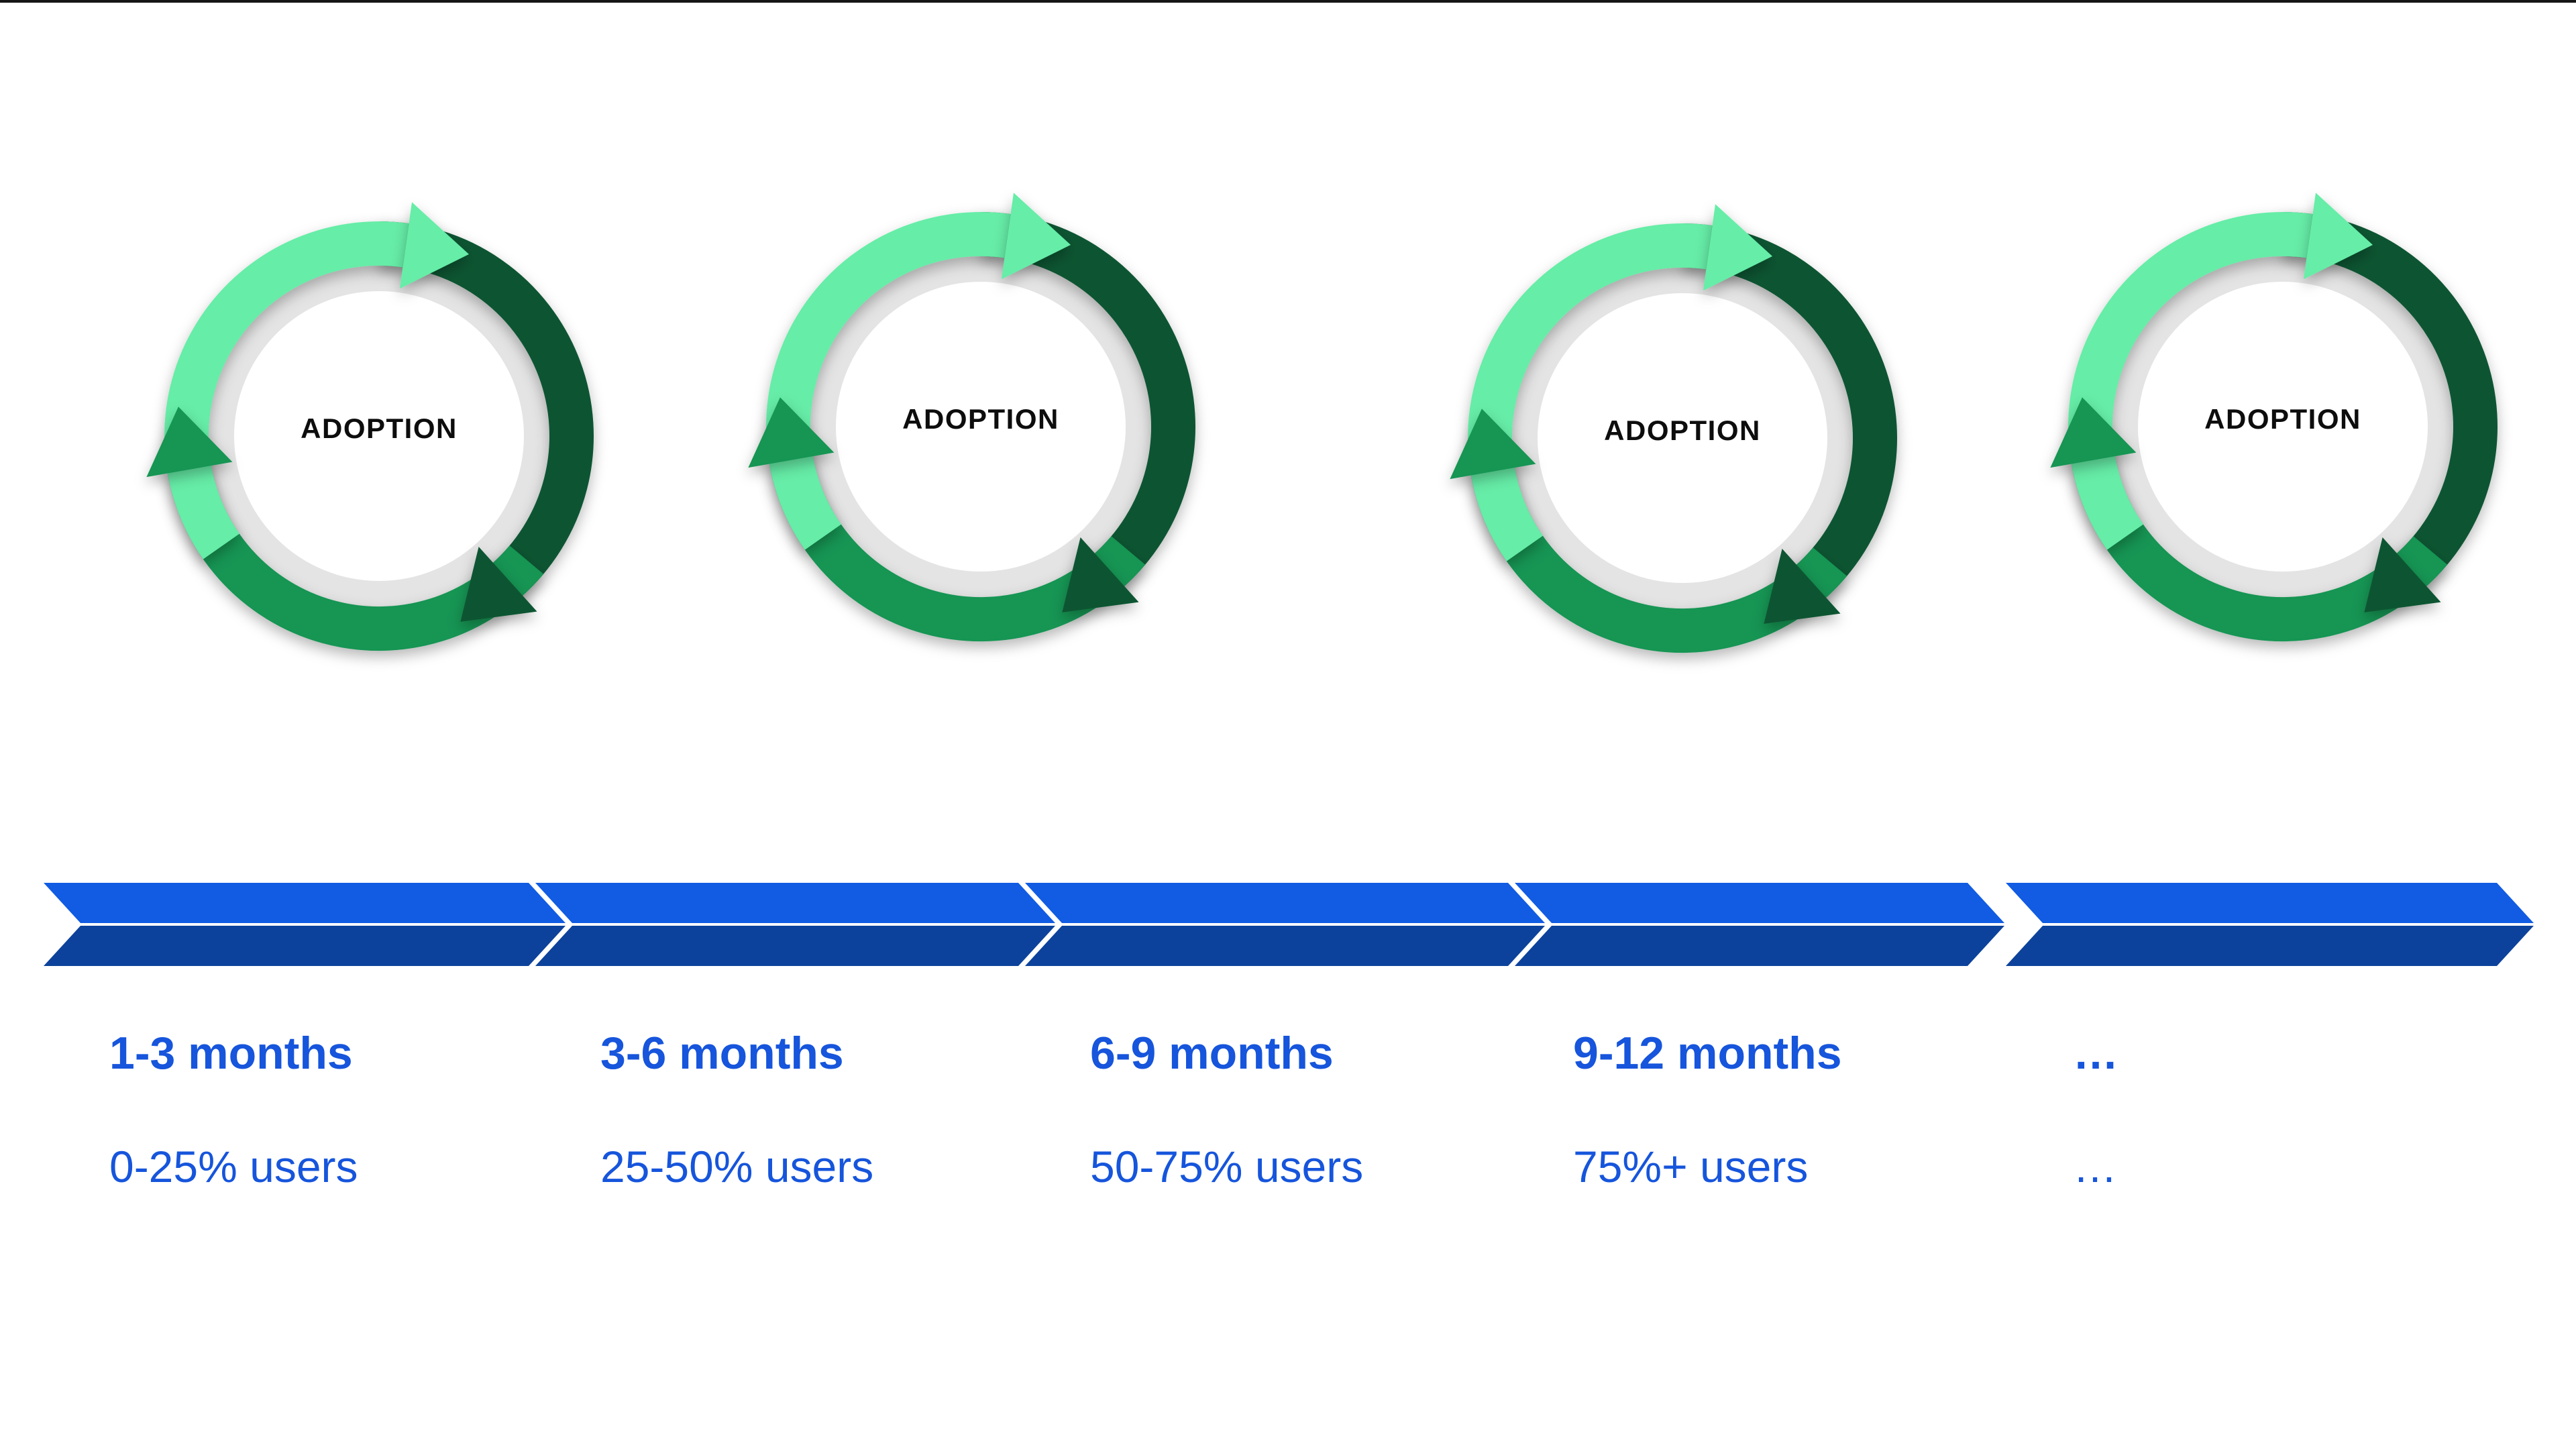 Image resolution: width=2576 pixels, height=1449 pixels. What do you see at coordinates (231, 1053) in the screenshot?
I see `phase-period: 1-3 months` at bounding box center [231, 1053].